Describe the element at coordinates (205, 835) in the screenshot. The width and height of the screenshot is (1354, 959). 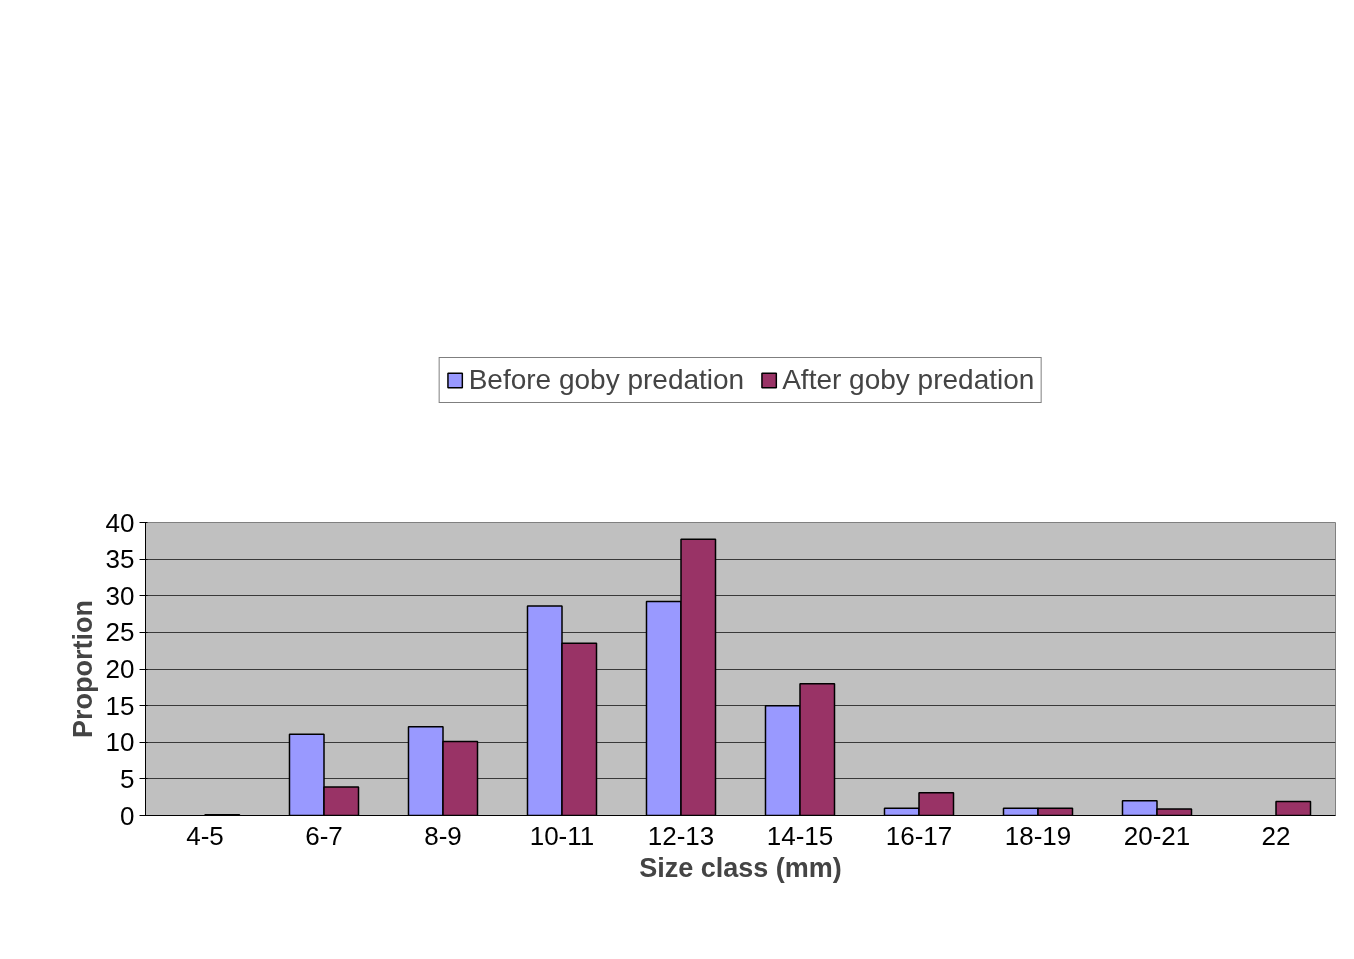
I see `x-tick-label: 4-5` at that location.